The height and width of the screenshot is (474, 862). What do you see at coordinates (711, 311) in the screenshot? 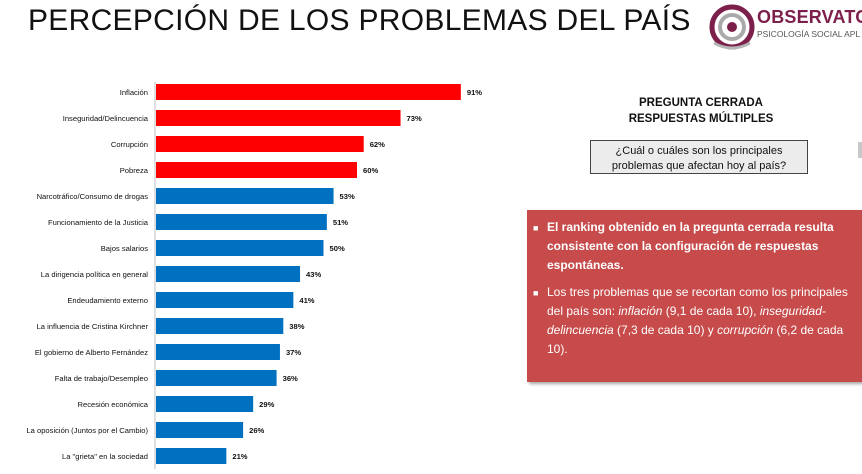
I see `finding-text-2c: (9,1 de cada 10),` at bounding box center [711, 311].